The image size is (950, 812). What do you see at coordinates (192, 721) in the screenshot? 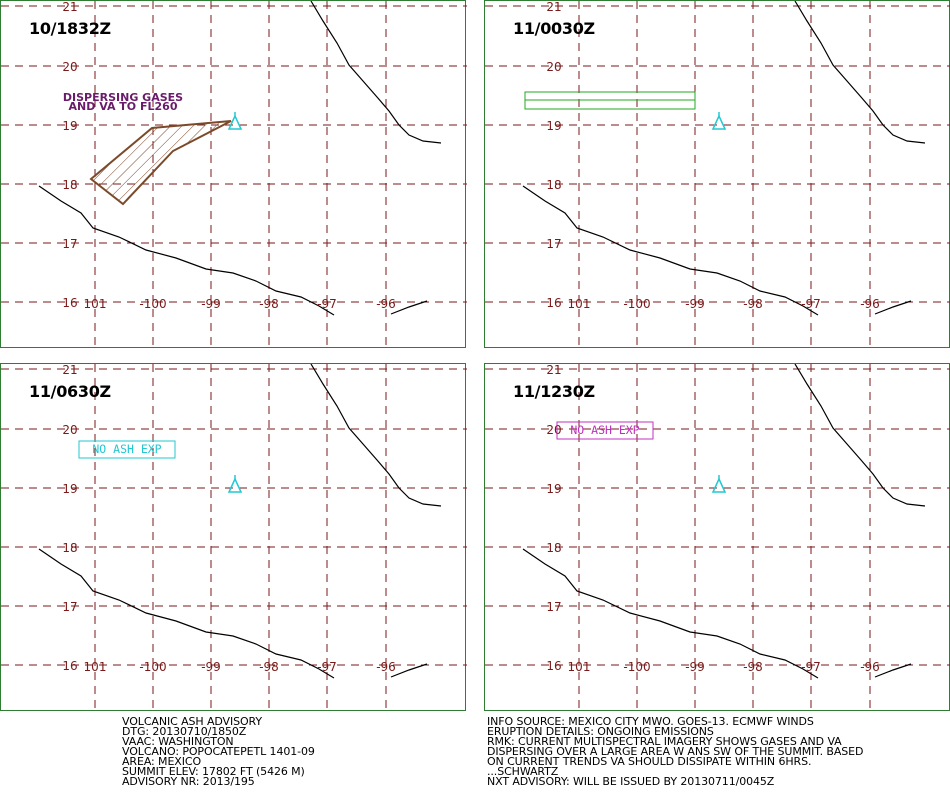
I see `advisory-line: VOLCANIC ASH ADVISORY` at bounding box center [192, 721].